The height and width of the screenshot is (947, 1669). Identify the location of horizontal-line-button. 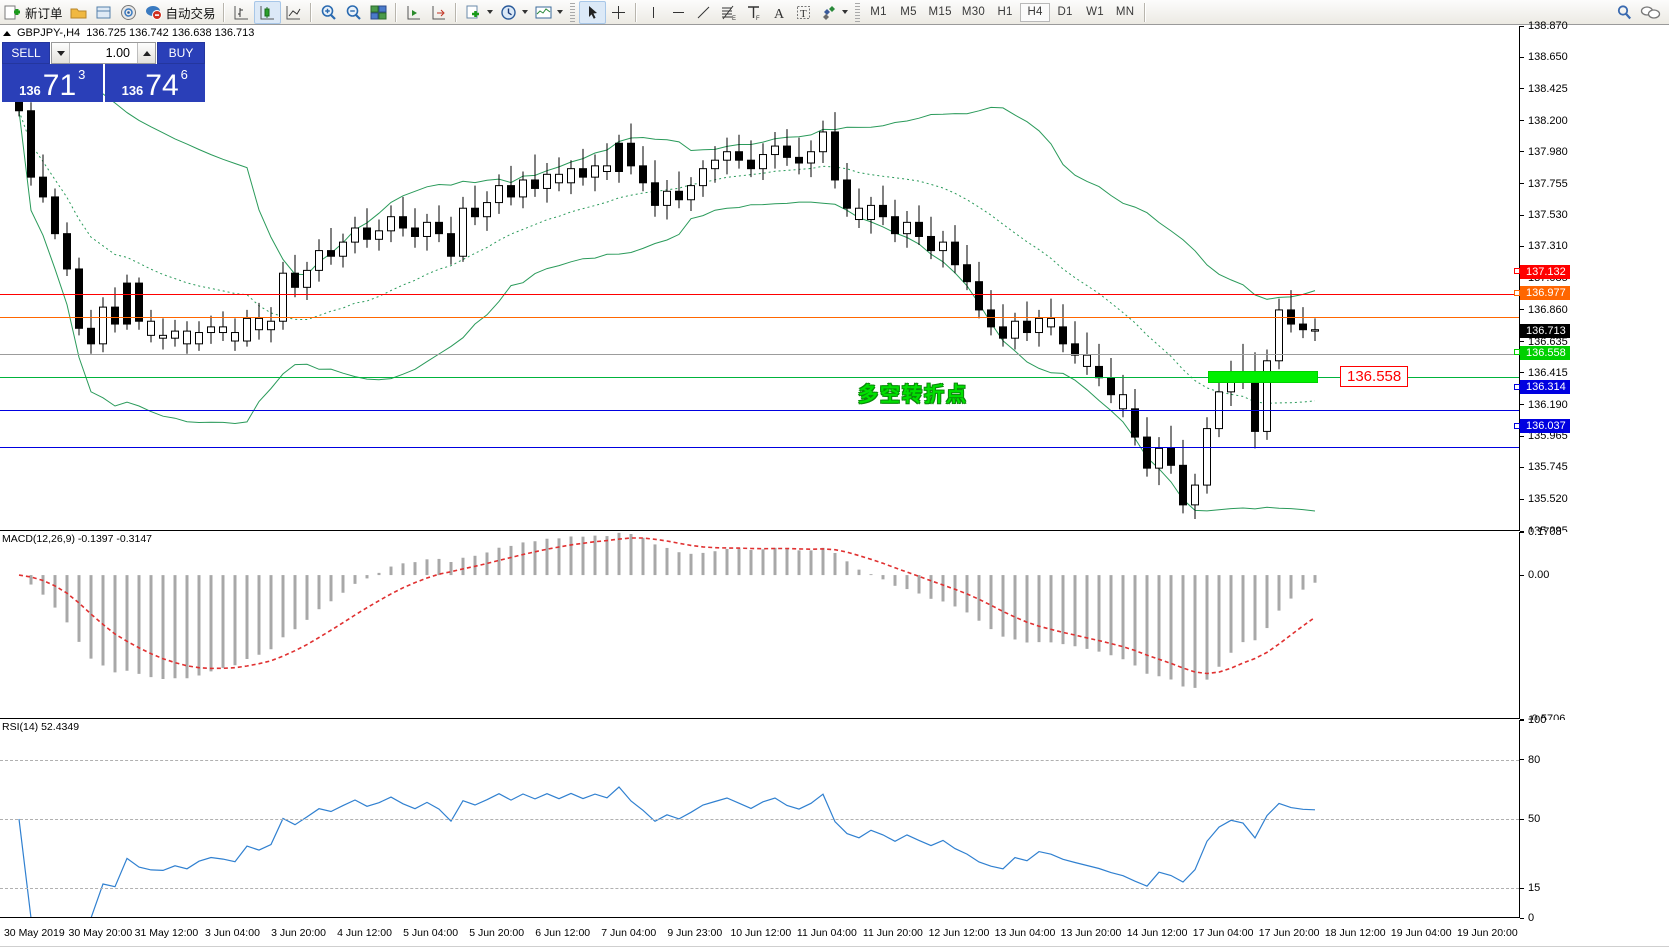
(678, 12).